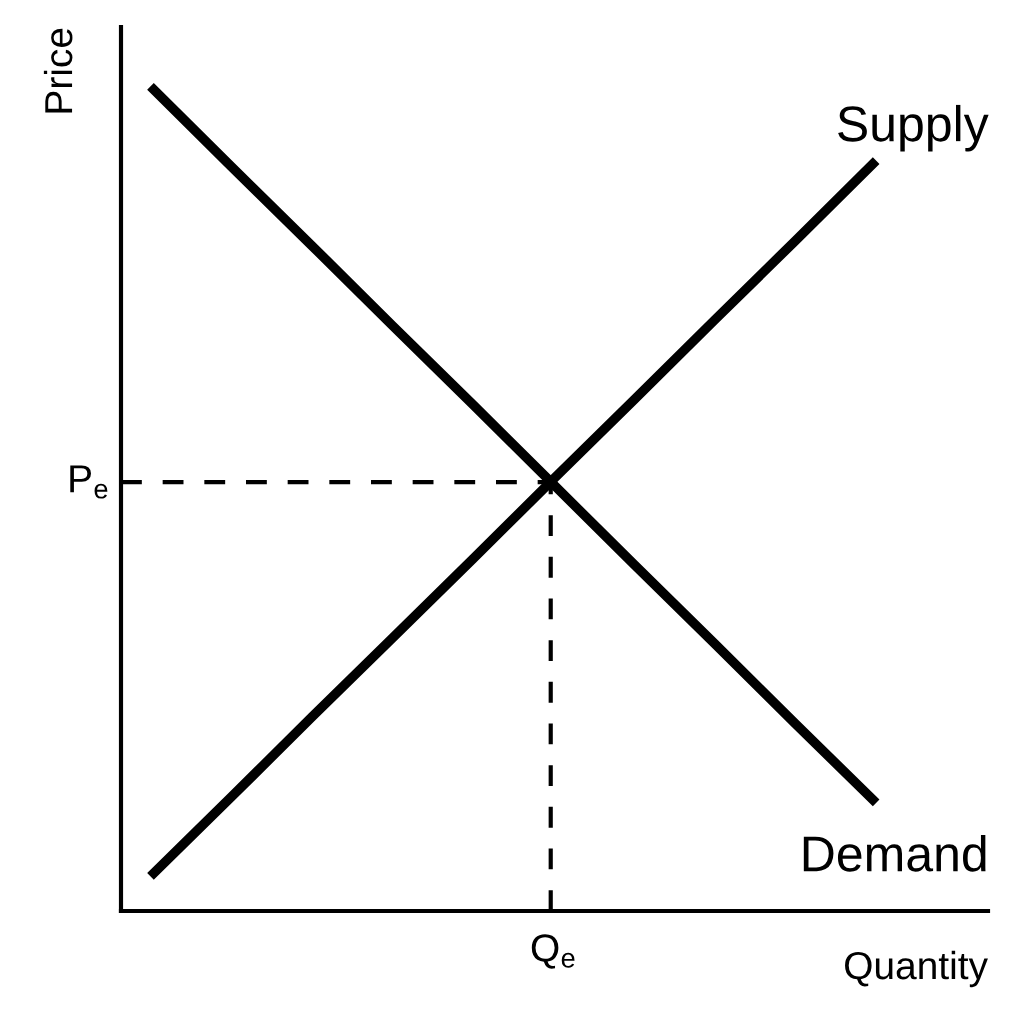 The width and height of the screenshot is (1024, 1024). Describe the element at coordinates (89, 482) in the screenshot. I see `ref-line-label: P$_{e}$` at that location.